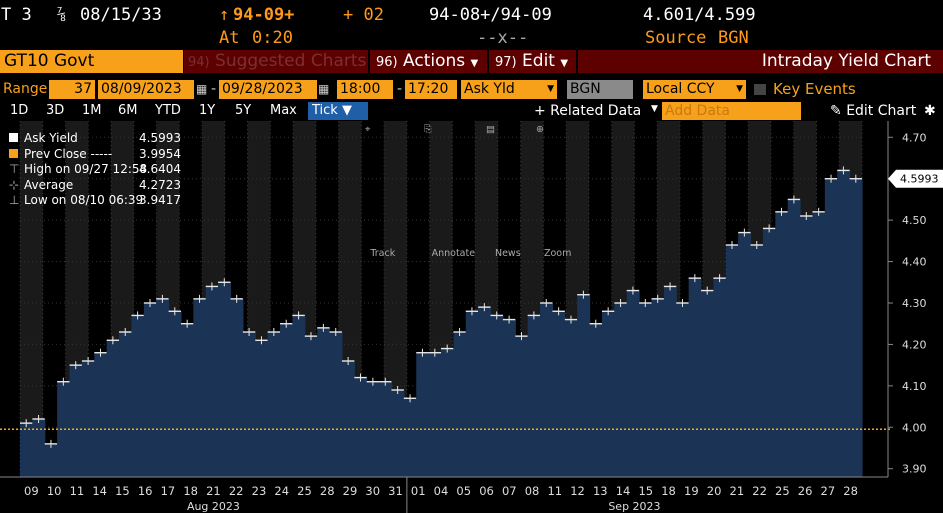  Describe the element at coordinates (600, 491) in the screenshot. I see `x-tick-label: 13` at that location.